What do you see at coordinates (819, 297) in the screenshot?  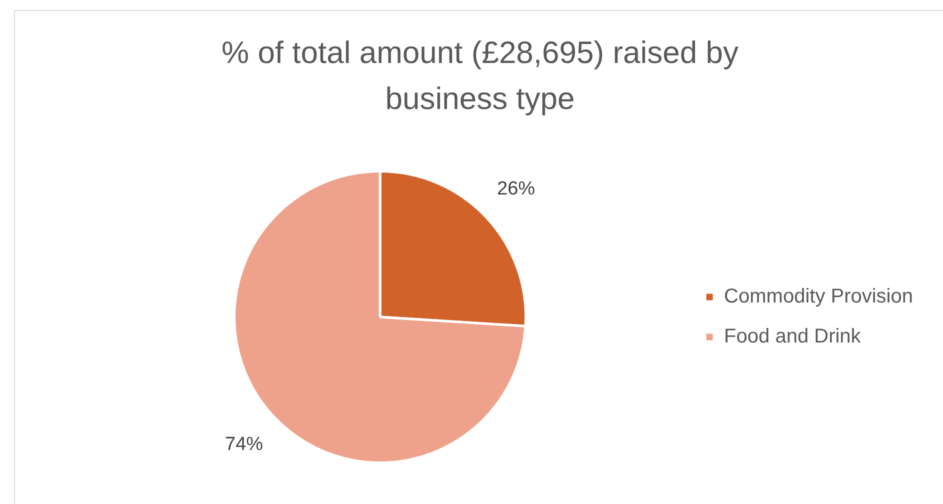 I see `legend-label: Commodity Provision` at bounding box center [819, 297].